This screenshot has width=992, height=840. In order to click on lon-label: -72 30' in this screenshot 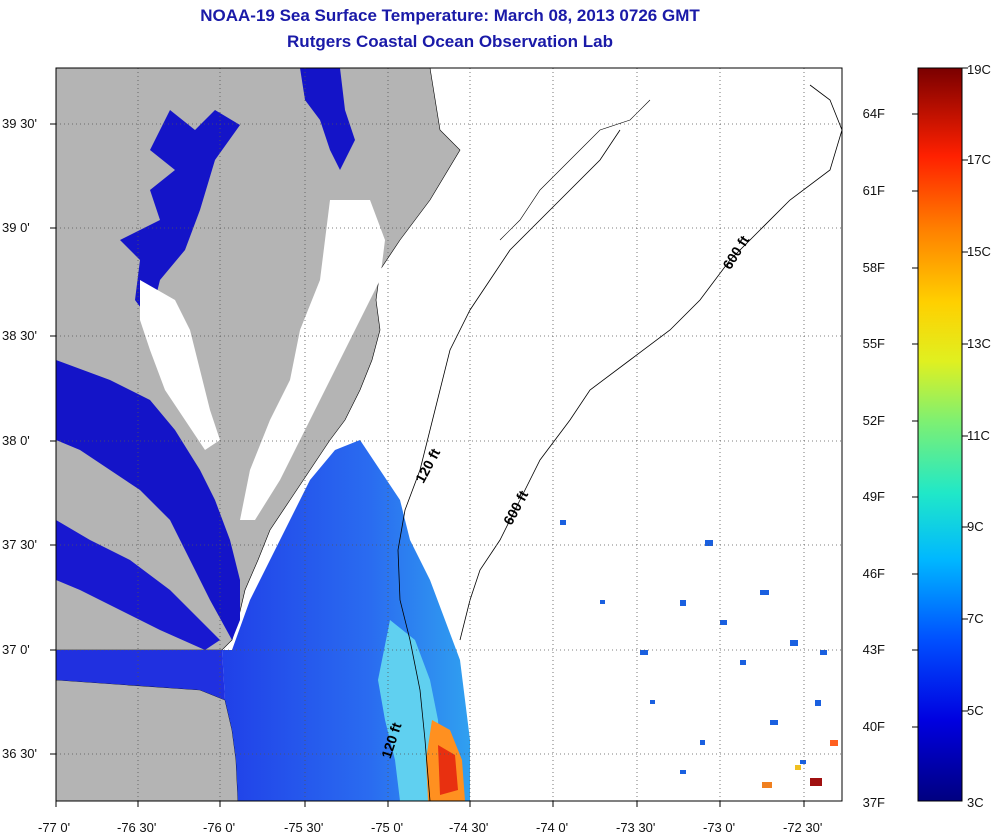, I will do `click(803, 827)`.